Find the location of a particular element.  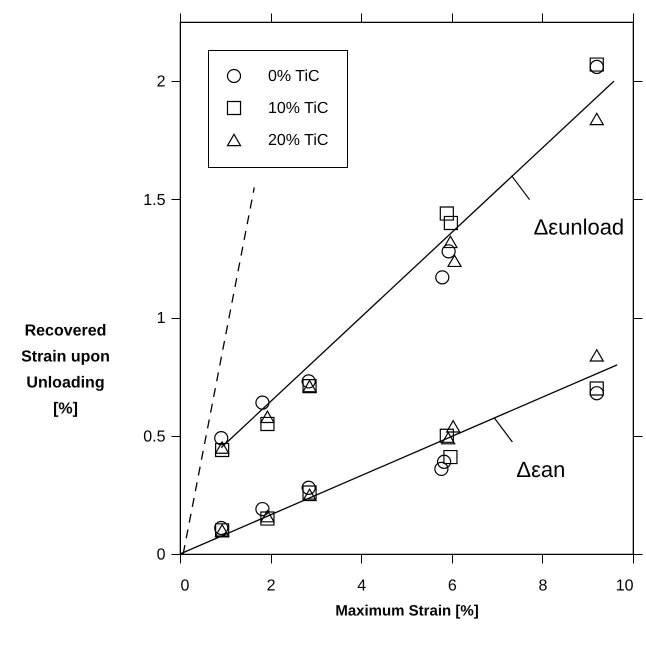

x-tick-label: 2 is located at coordinates (271, 586).